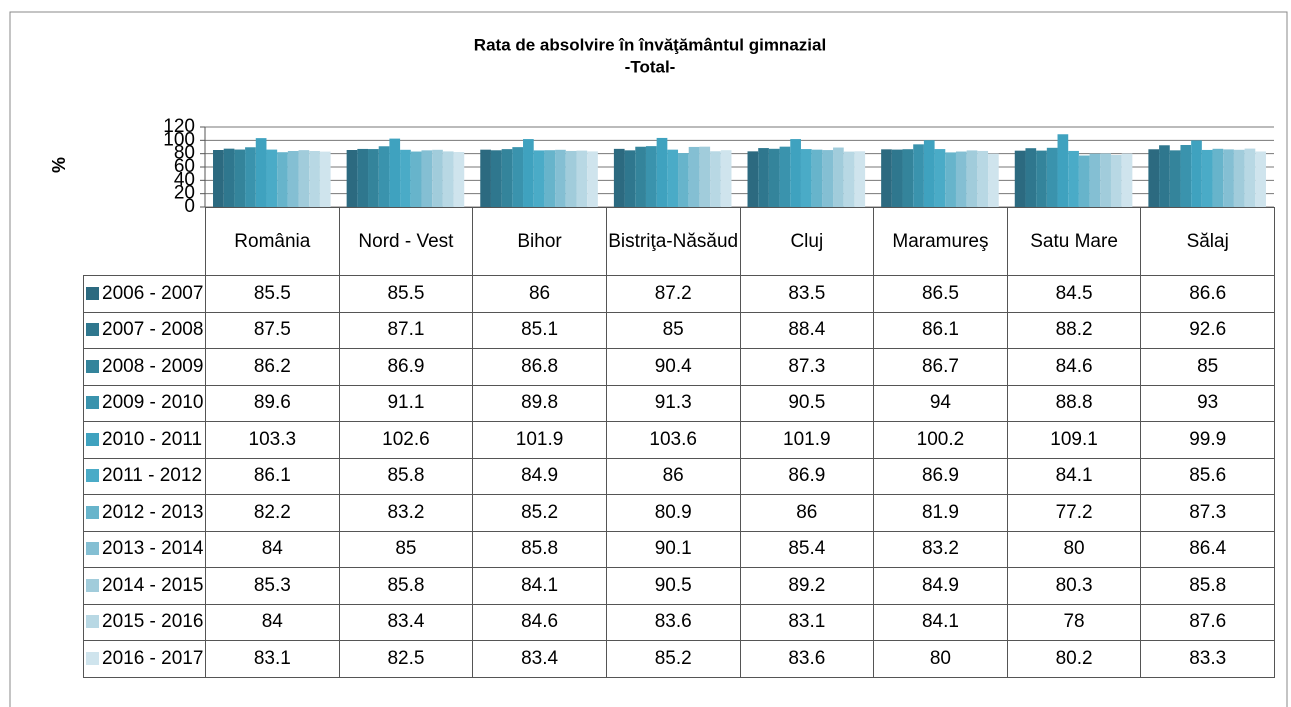  What do you see at coordinates (153, 293) in the screenshot?
I see `legend-label: 2006 - 2007` at bounding box center [153, 293].